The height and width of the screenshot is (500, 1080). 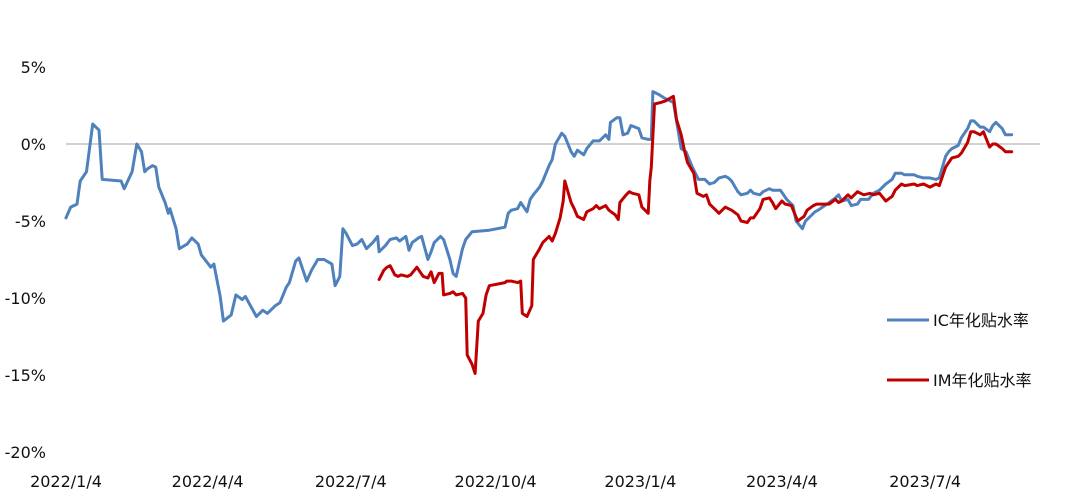 I want to click on y-axis-ticks: 5% 0% -5% -10% -15% -20%, so click(x=25, y=260).